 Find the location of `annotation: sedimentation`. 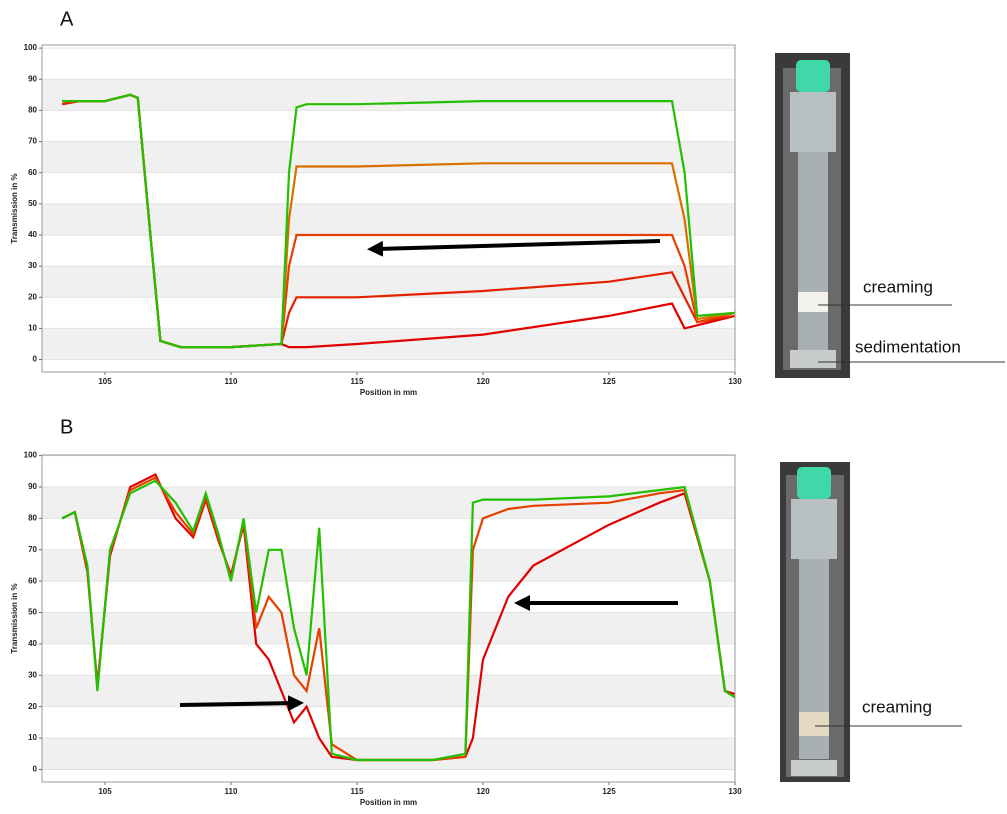

annotation: sedimentation is located at coordinates (908, 346).